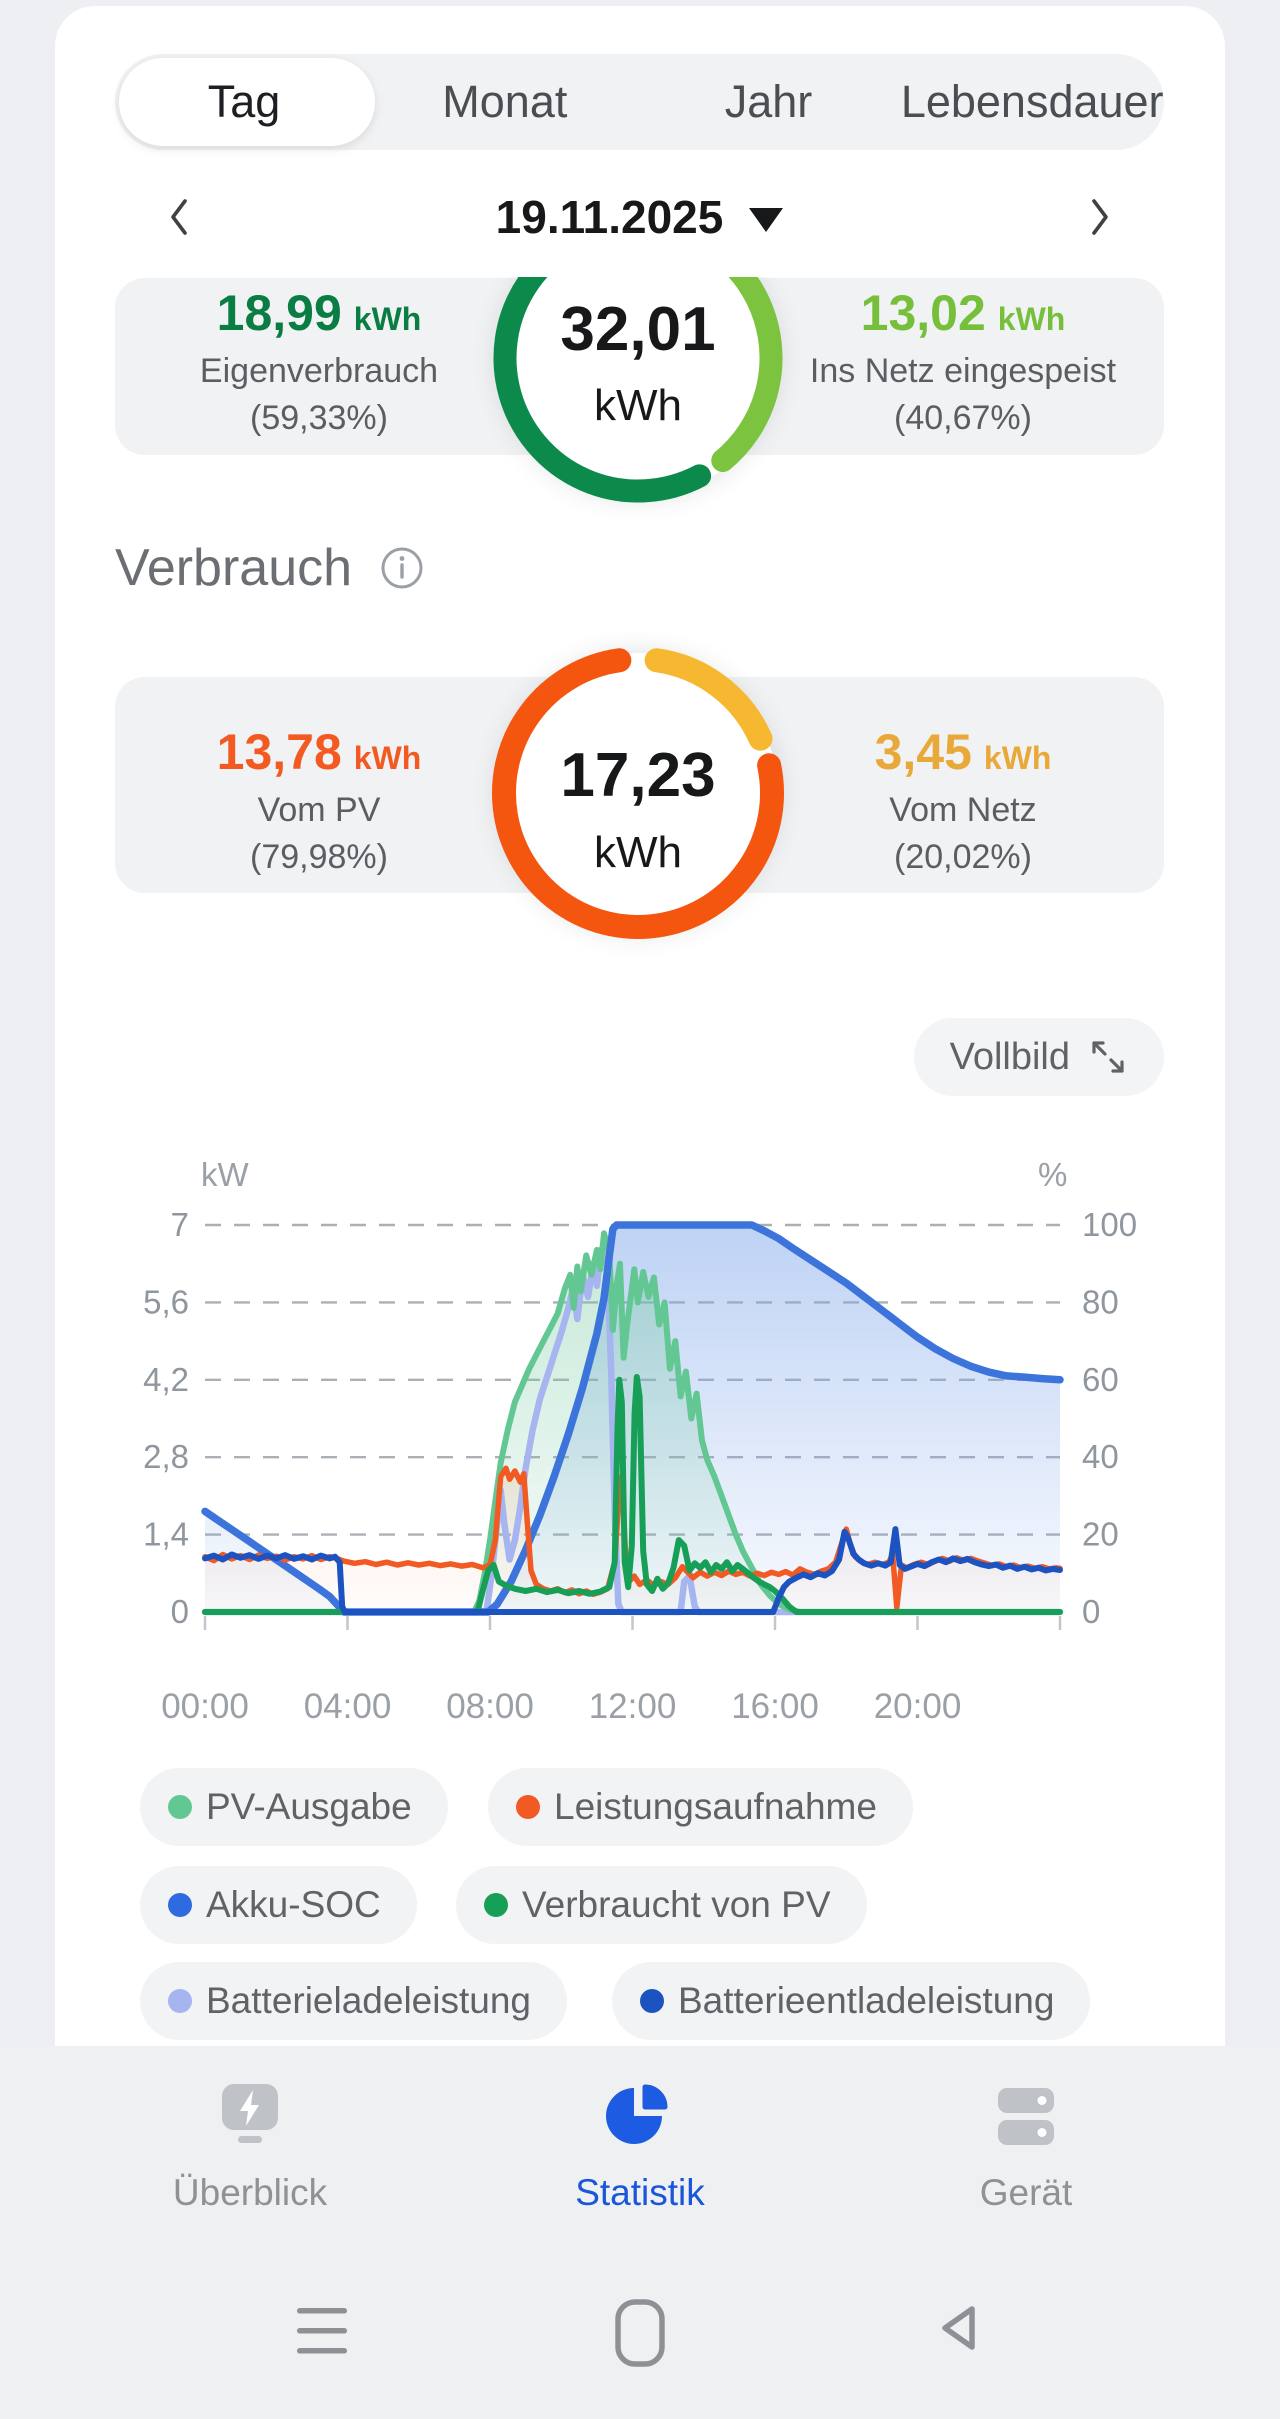 This screenshot has height=2419, width=1280. What do you see at coordinates (1100, 1379) in the screenshot?
I see `y-right-tick-label: 60` at bounding box center [1100, 1379].